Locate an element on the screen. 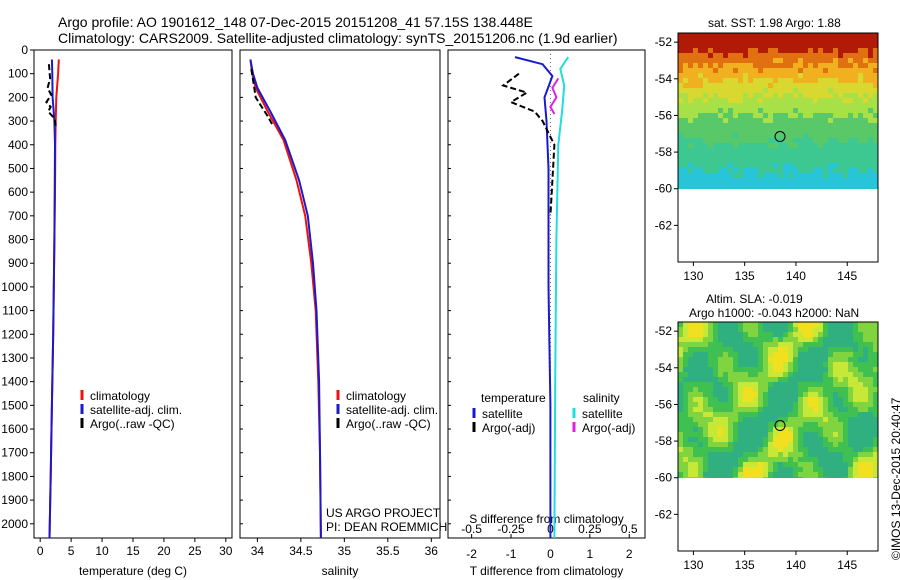 Image resolution: width=900 pixels, height=580 pixels. x-tick-label: 2 is located at coordinates (629, 554).